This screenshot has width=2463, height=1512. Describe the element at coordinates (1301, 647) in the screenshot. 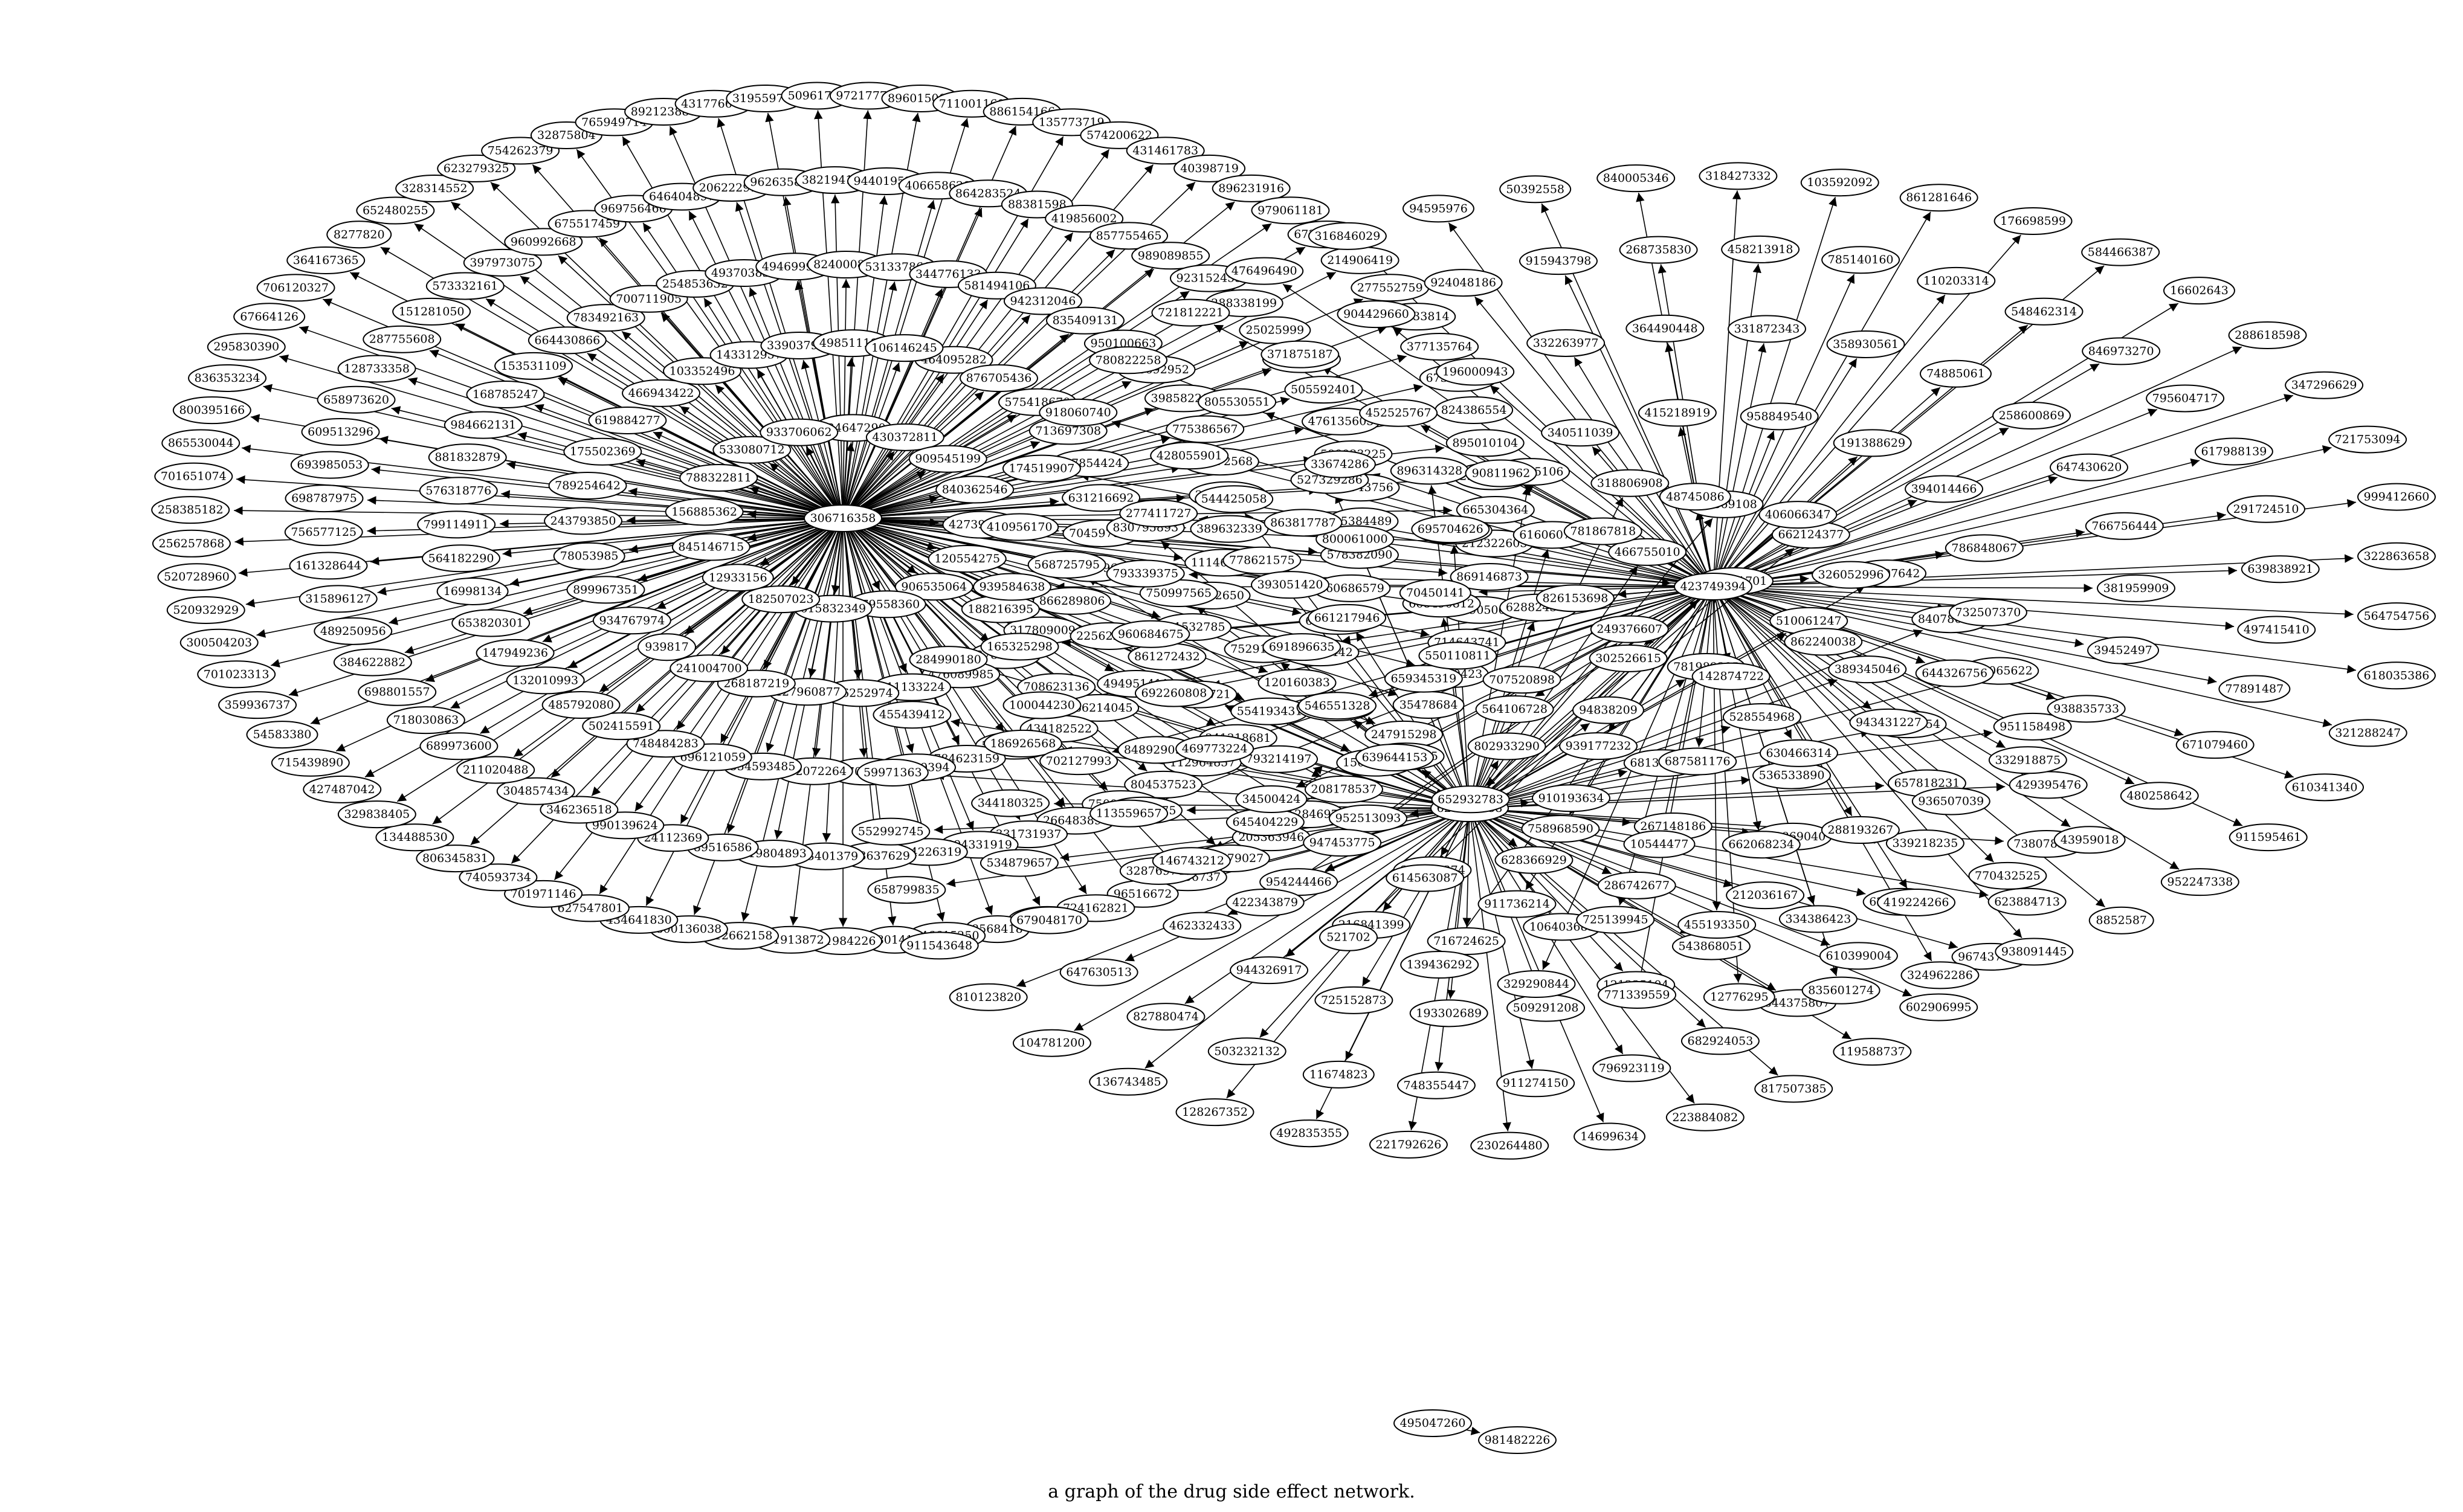

I see `graph-node: 691896635` at that location.